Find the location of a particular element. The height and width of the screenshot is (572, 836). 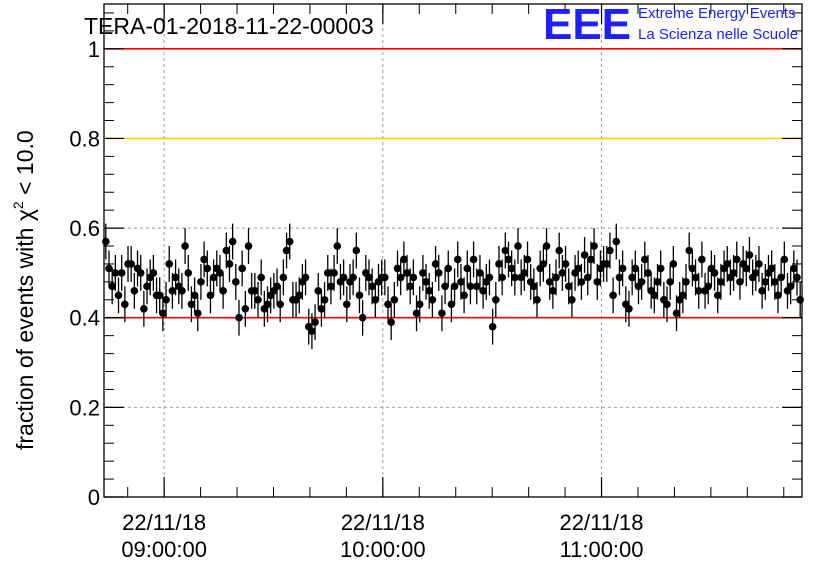

chart-title: TERA-01-2018-11-22-00003 is located at coordinates (229, 26).